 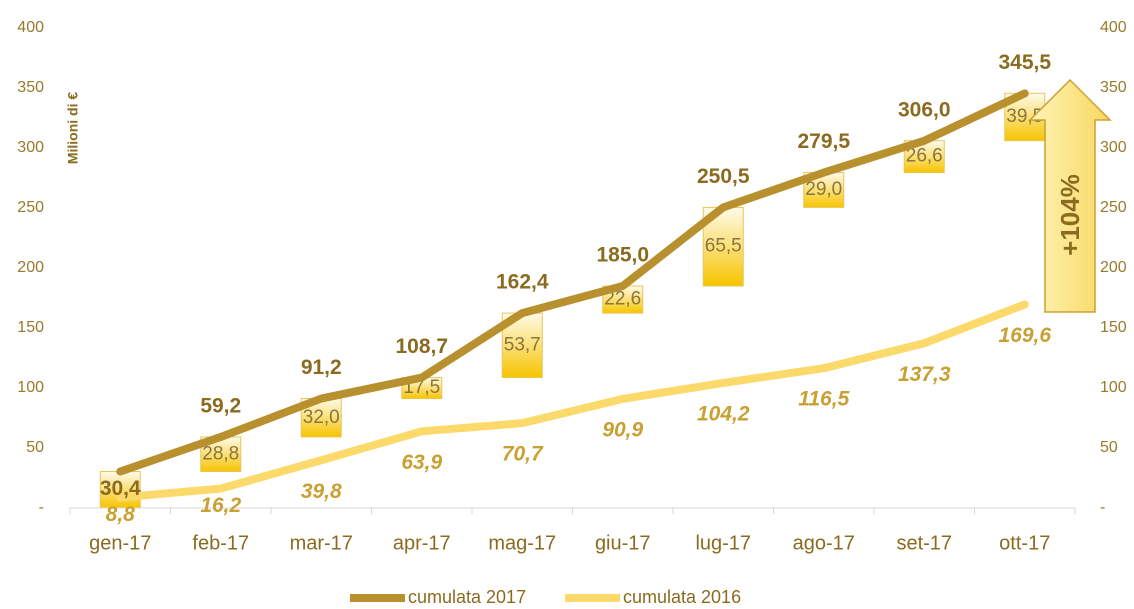 I want to click on growth-arrow, so click(x=1070, y=195).